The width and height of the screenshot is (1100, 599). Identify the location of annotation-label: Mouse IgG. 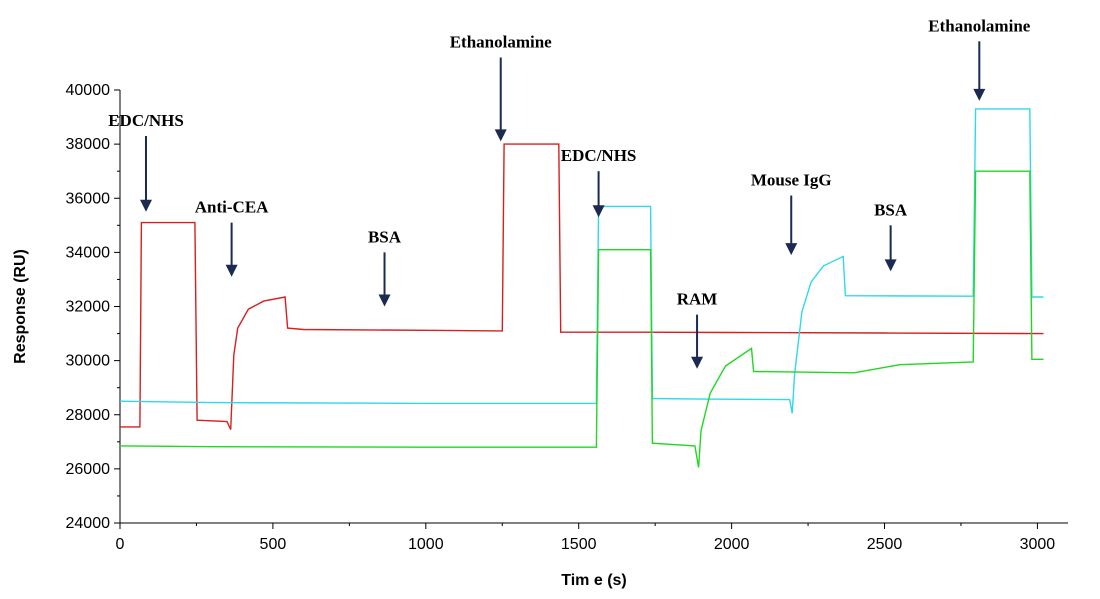
(791, 180).